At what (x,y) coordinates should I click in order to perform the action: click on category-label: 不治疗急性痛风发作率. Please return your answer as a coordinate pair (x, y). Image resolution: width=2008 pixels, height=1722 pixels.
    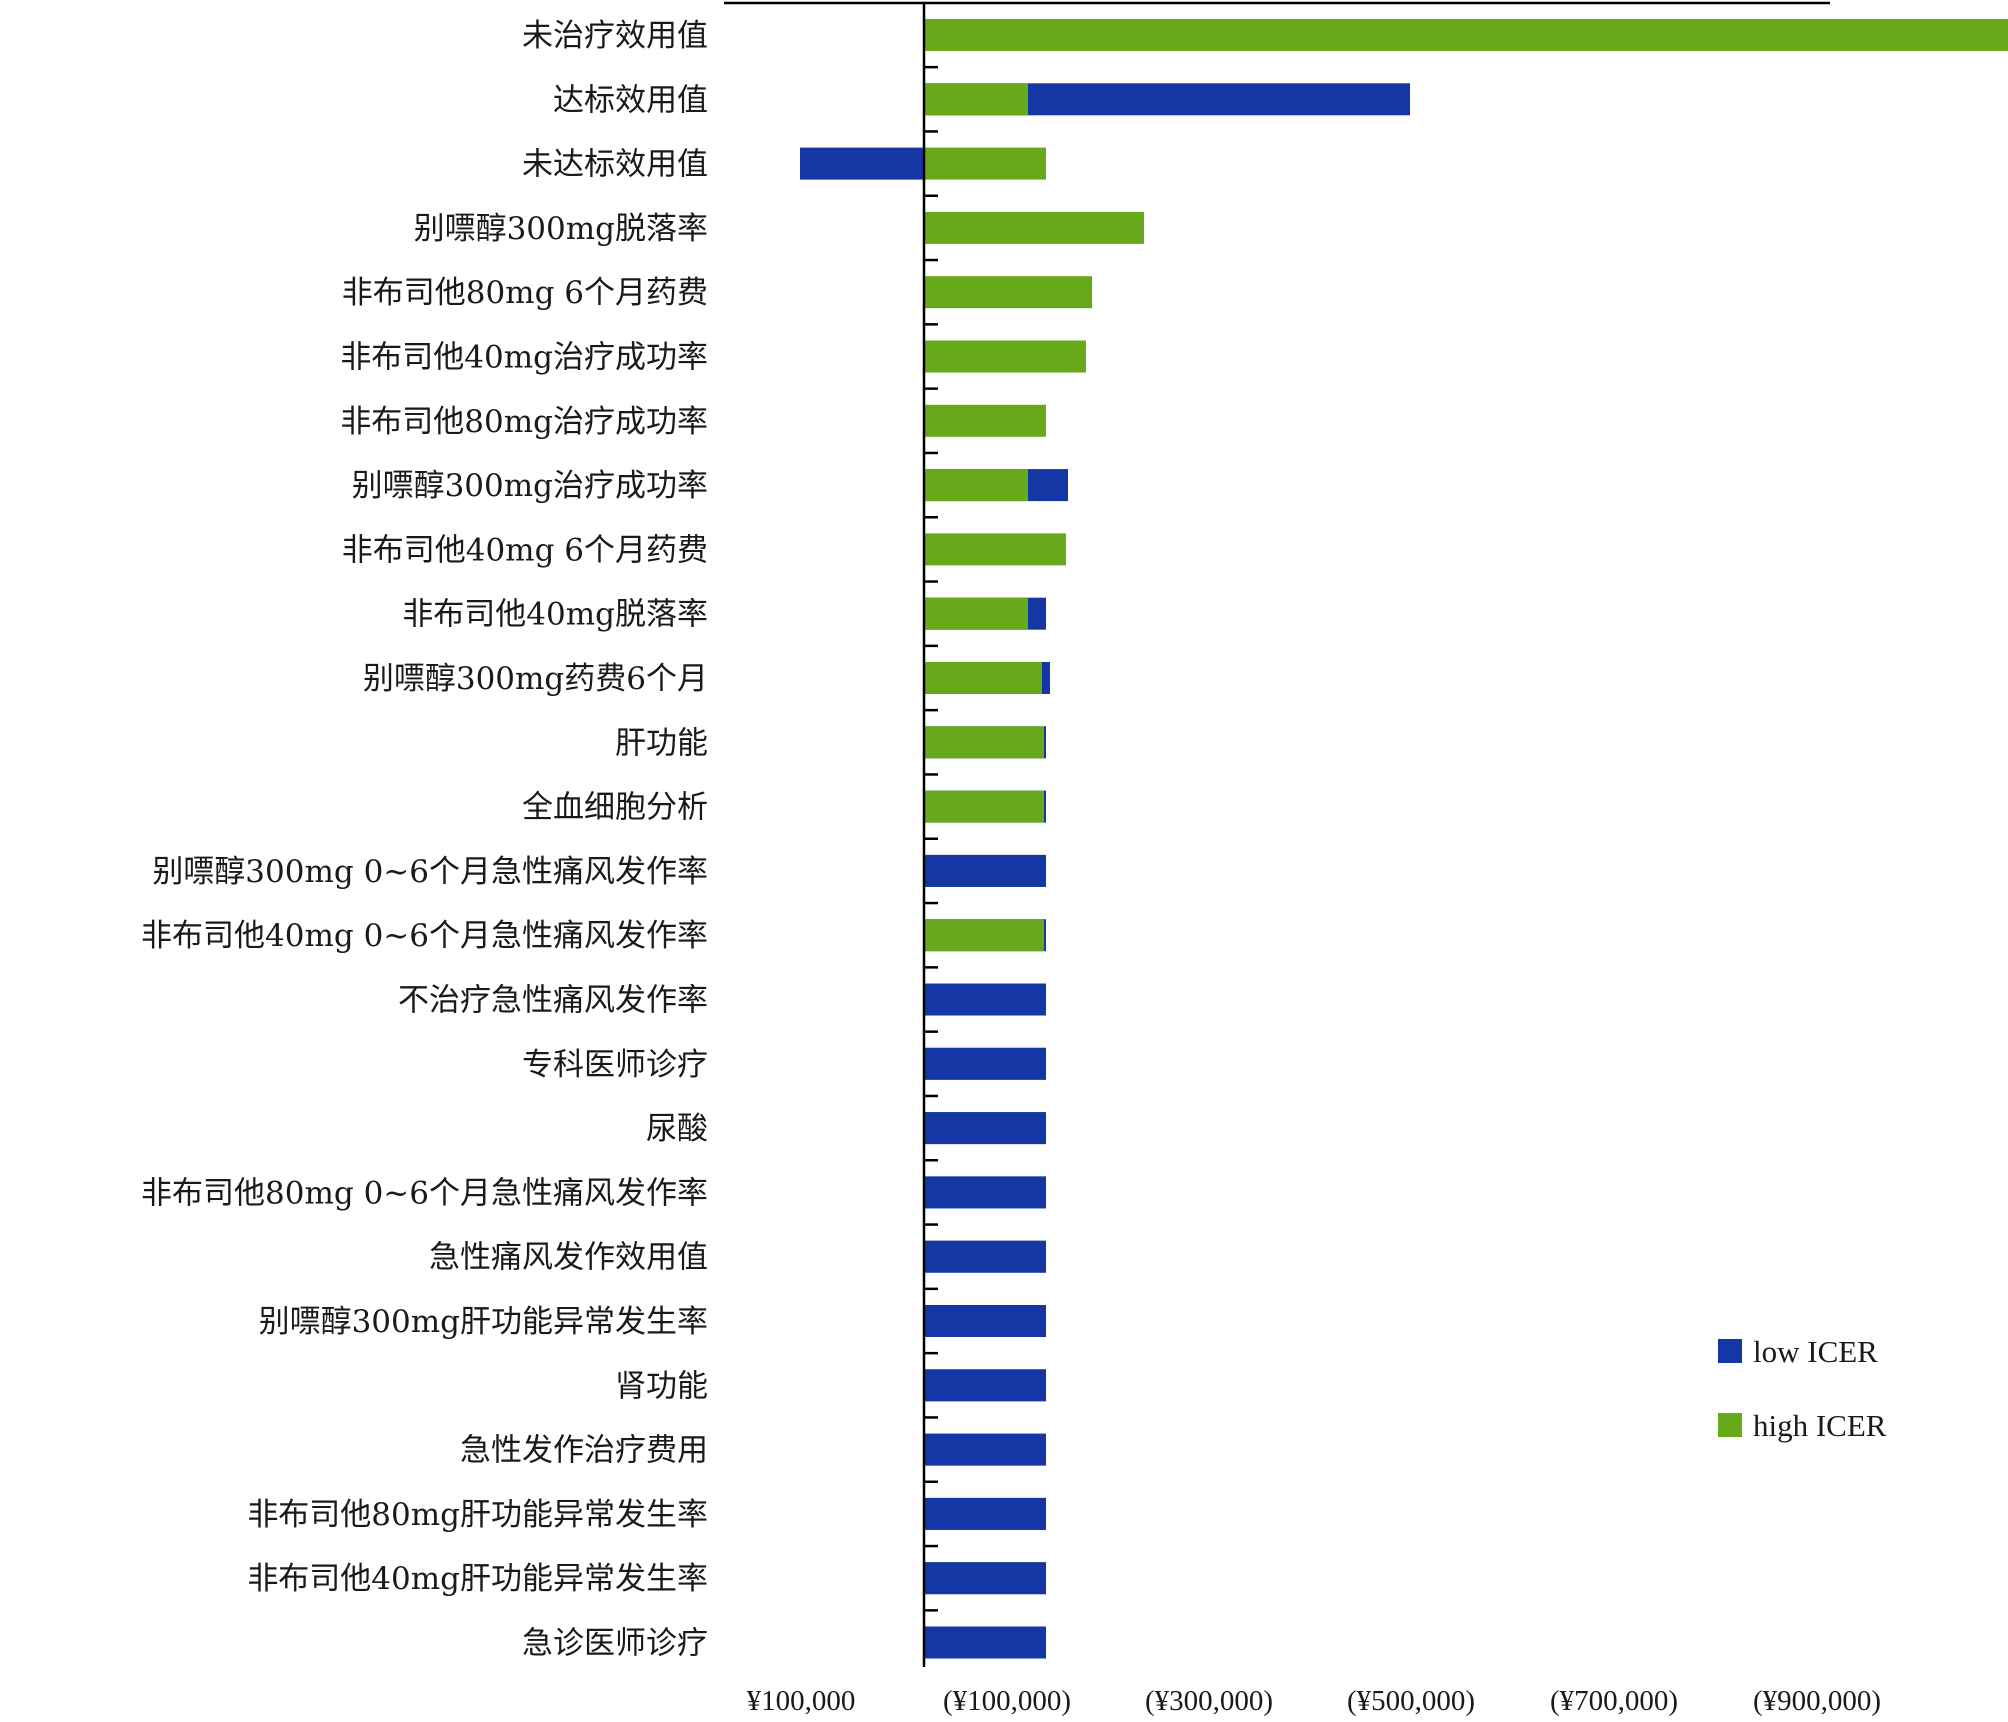
    Looking at the image, I should click on (553, 1001).